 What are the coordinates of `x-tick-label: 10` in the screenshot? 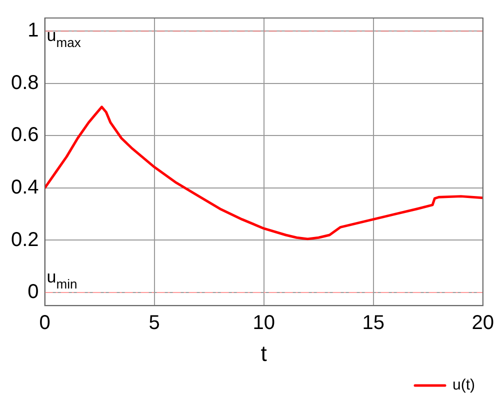 It's located at (263, 323).